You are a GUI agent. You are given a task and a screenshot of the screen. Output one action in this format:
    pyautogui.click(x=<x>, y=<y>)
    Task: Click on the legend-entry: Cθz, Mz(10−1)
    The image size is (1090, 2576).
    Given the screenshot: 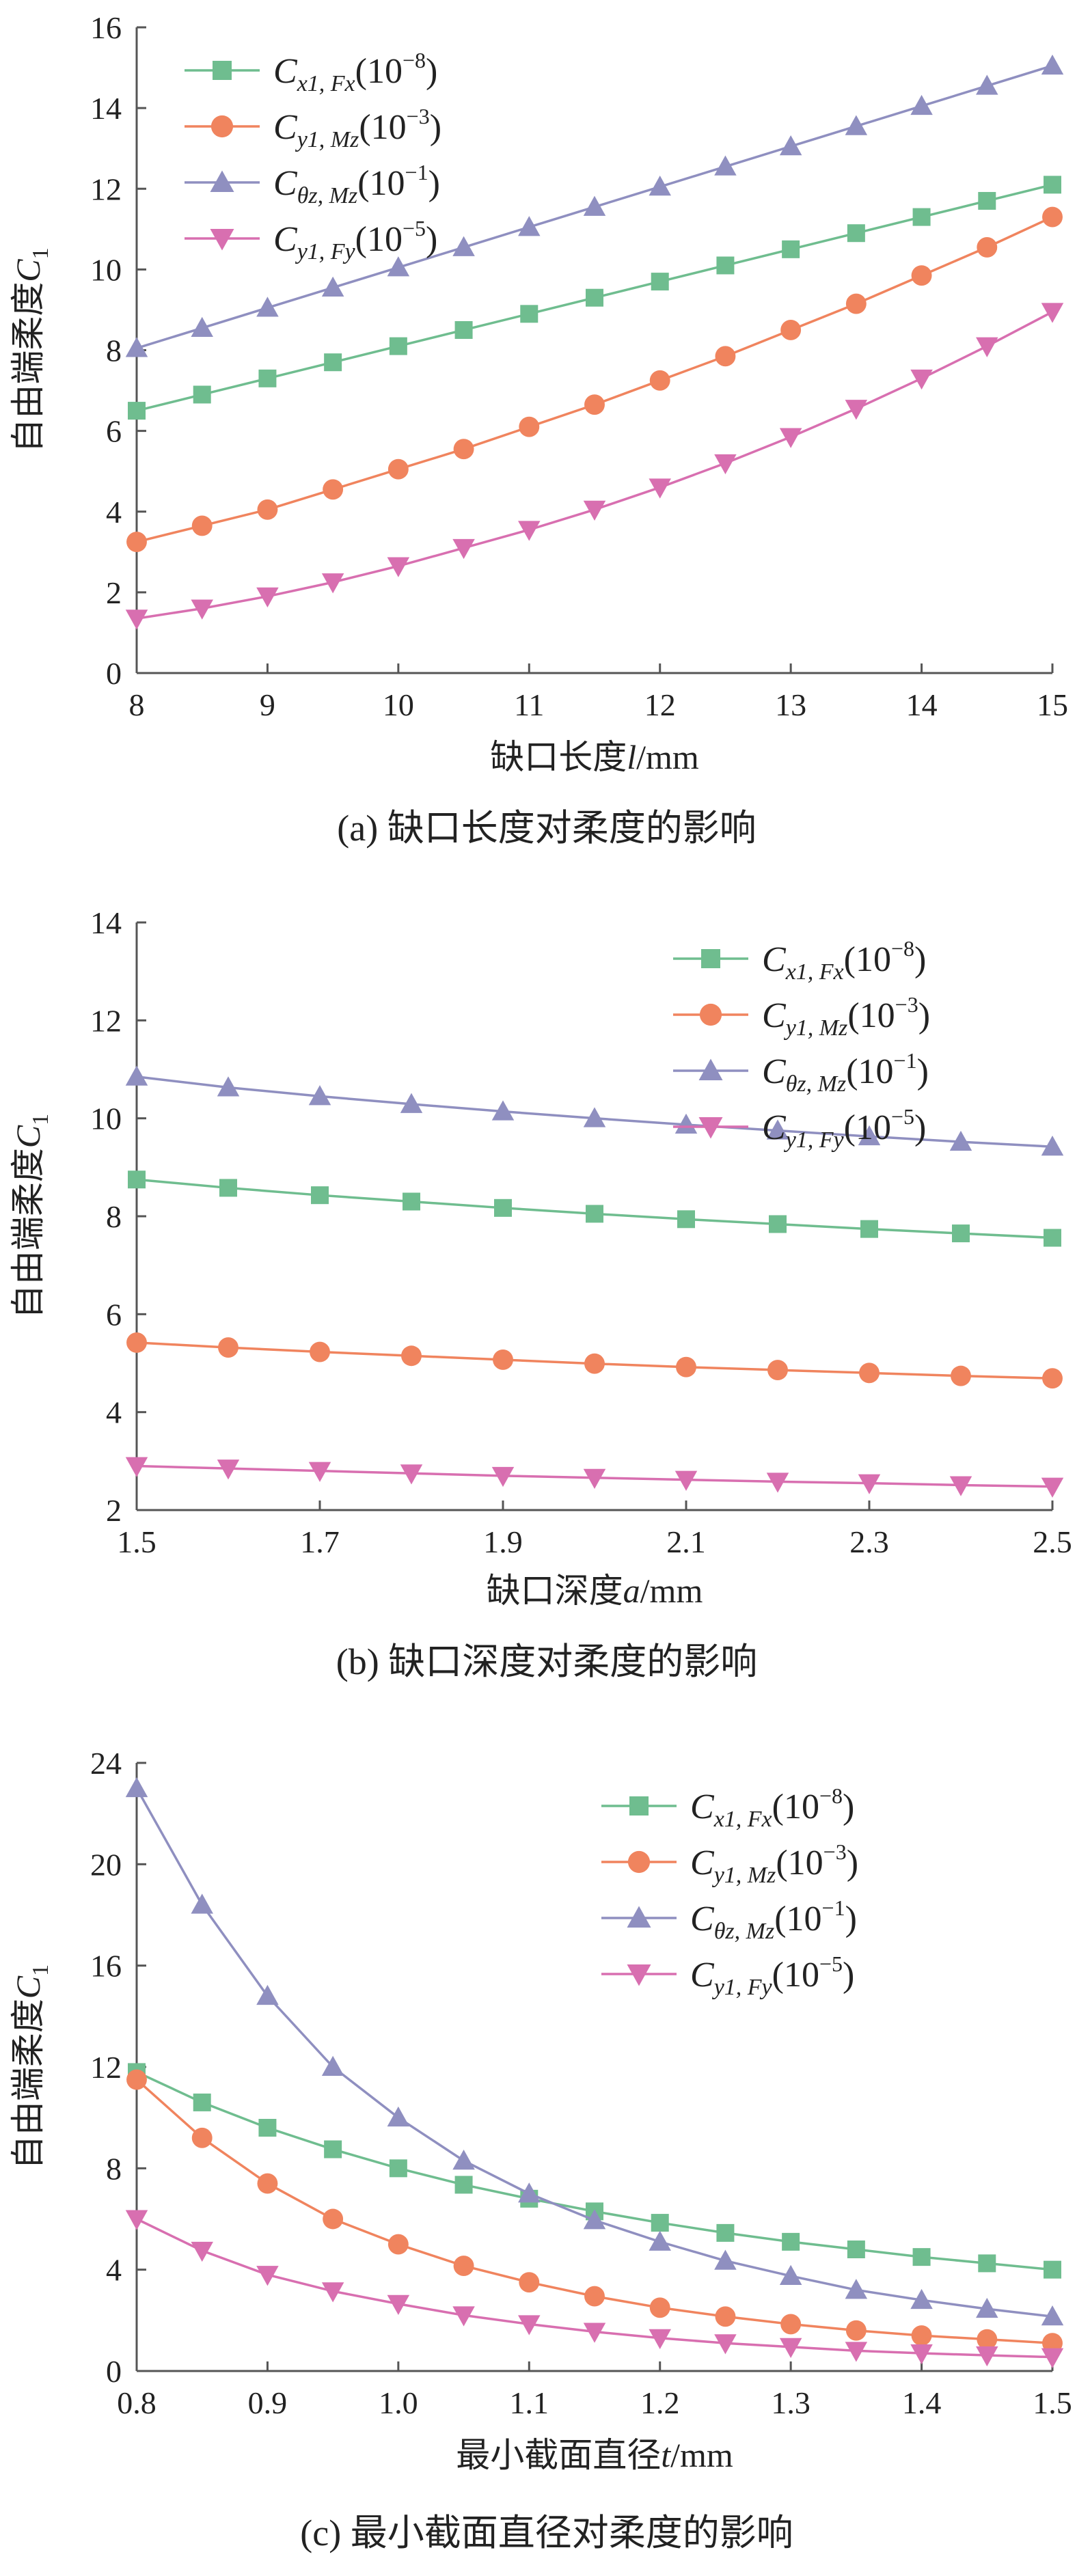 What is the action you would take?
    pyautogui.click(x=356, y=184)
    